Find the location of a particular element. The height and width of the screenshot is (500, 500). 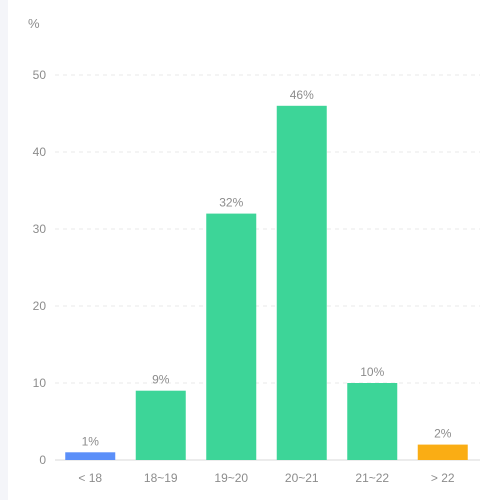

x-tick-label: < 18 is located at coordinates (90, 478).